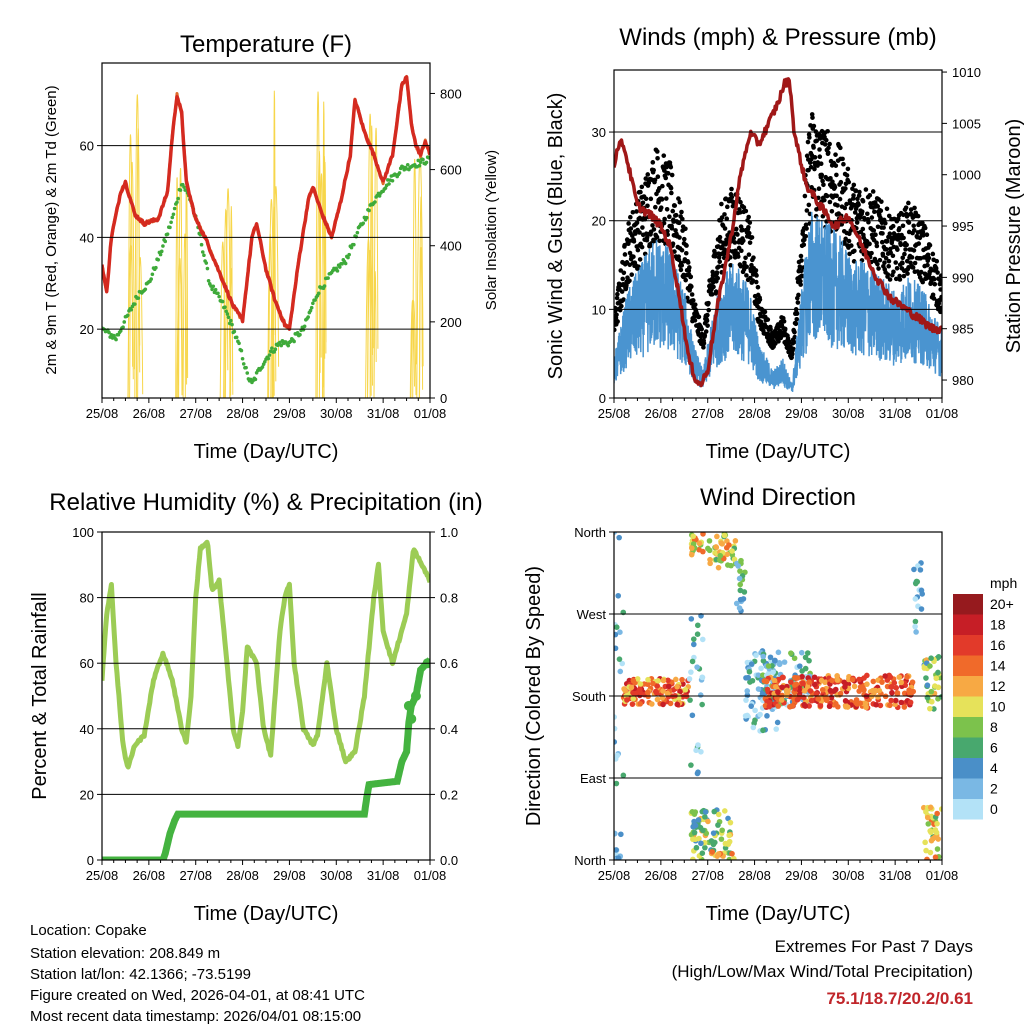 Image resolution: width=1024 pixels, height=1024 pixels. Describe the element at coordinates (942, 413) in the screenshot. I see `x-tick-label: 01/08` at that location.